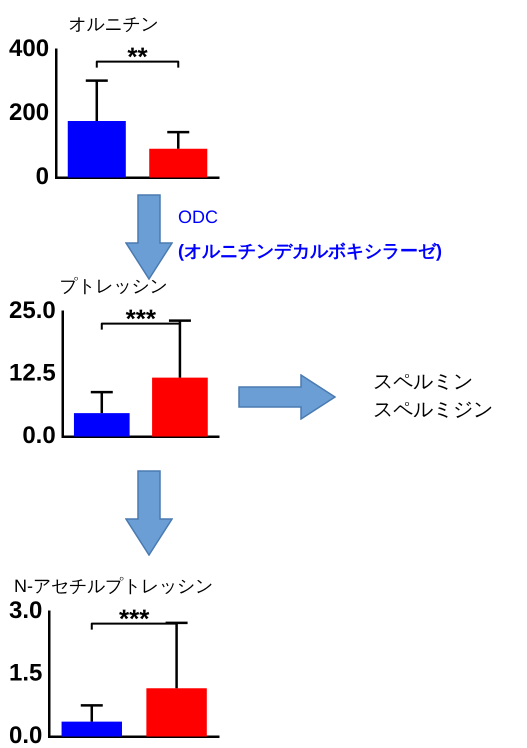 The image size is (527, 748). What do you see at coordinates (25, 610) in the screenshot?
I see `y-tick-label: 3.0` at bounding box center [25, 610].